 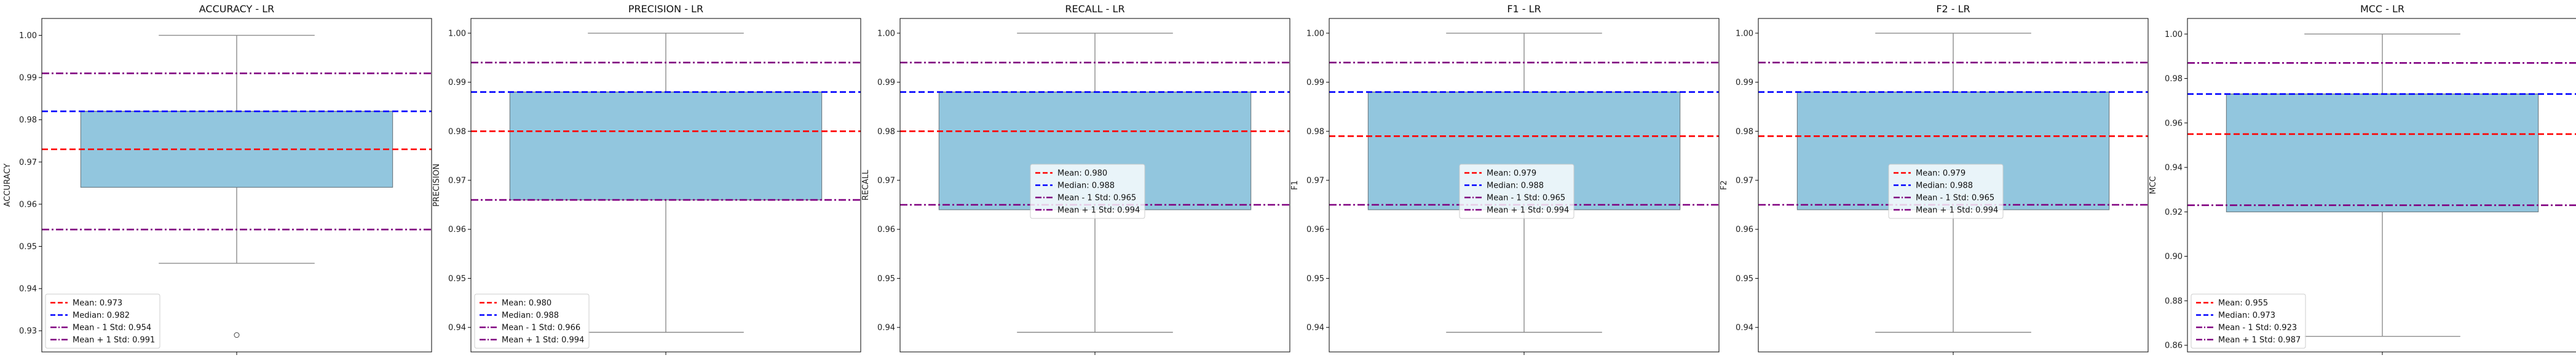 I want to click on panel-title: MCC - LR, so click(x=2382, y=9).